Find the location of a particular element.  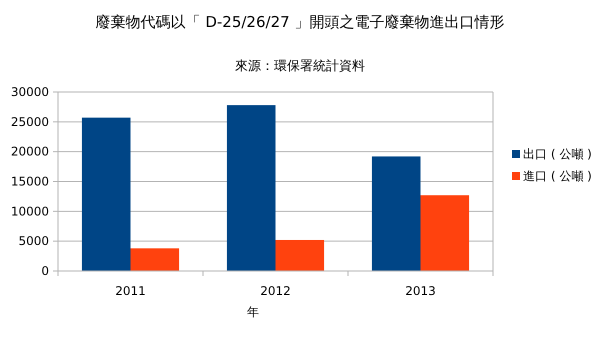

y-tick-label: 20000 is located at coordinates (29, 151).